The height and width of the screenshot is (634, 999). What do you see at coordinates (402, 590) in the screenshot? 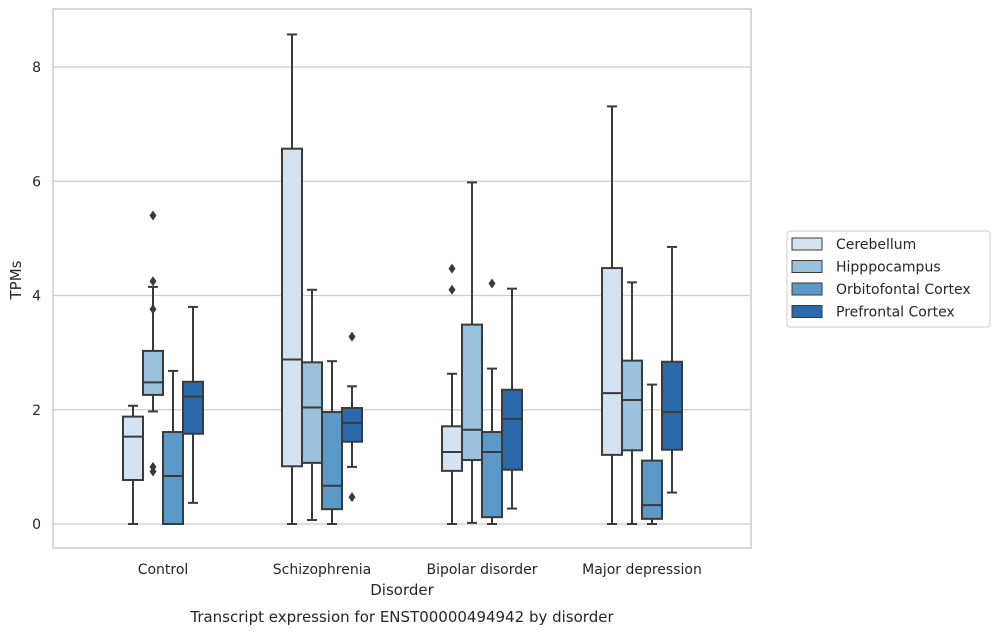
I see `x-axis-label: Disorder` at bounding box center [402, 590].